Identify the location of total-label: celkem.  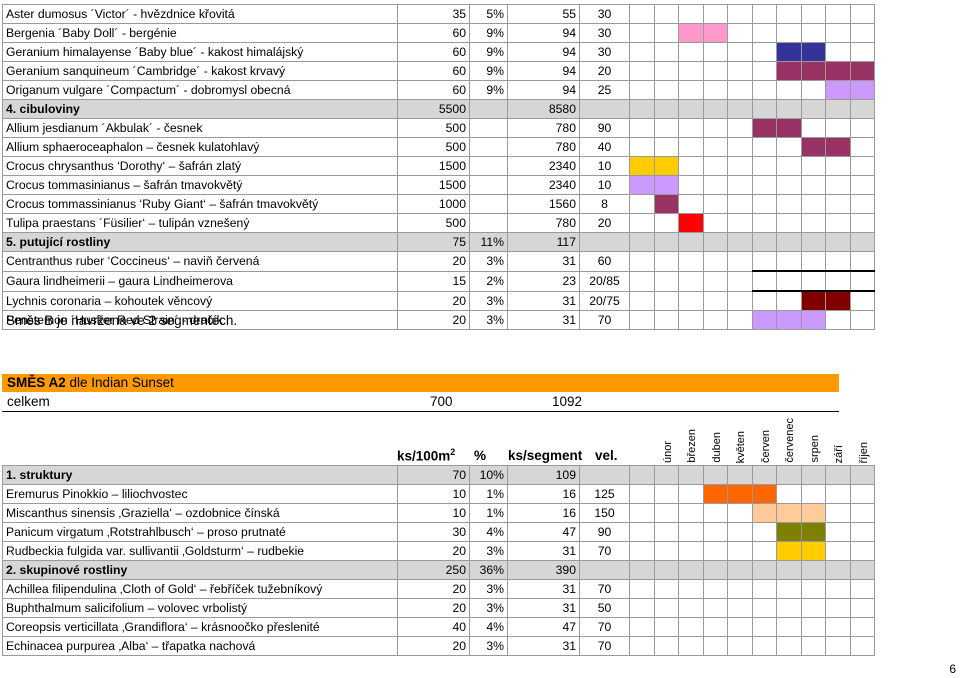
(28, 401).